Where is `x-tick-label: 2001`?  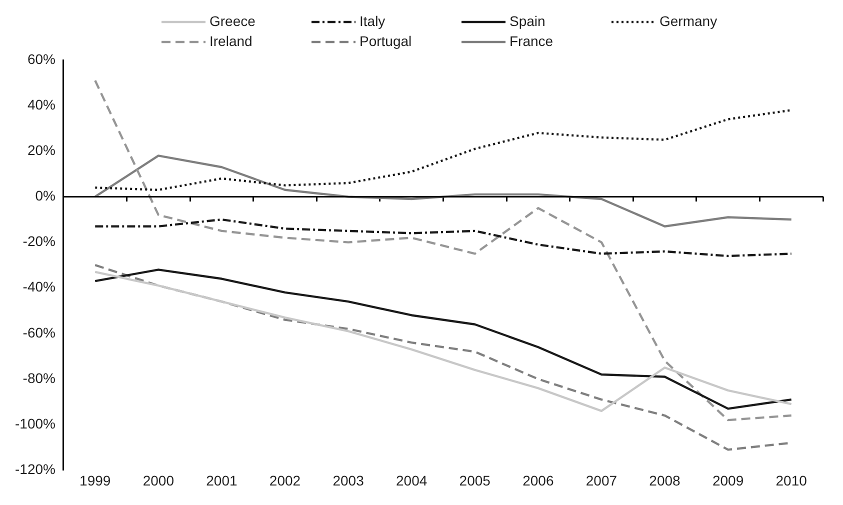 x-tick-label: 2001 is located at coordinates (222, 480).